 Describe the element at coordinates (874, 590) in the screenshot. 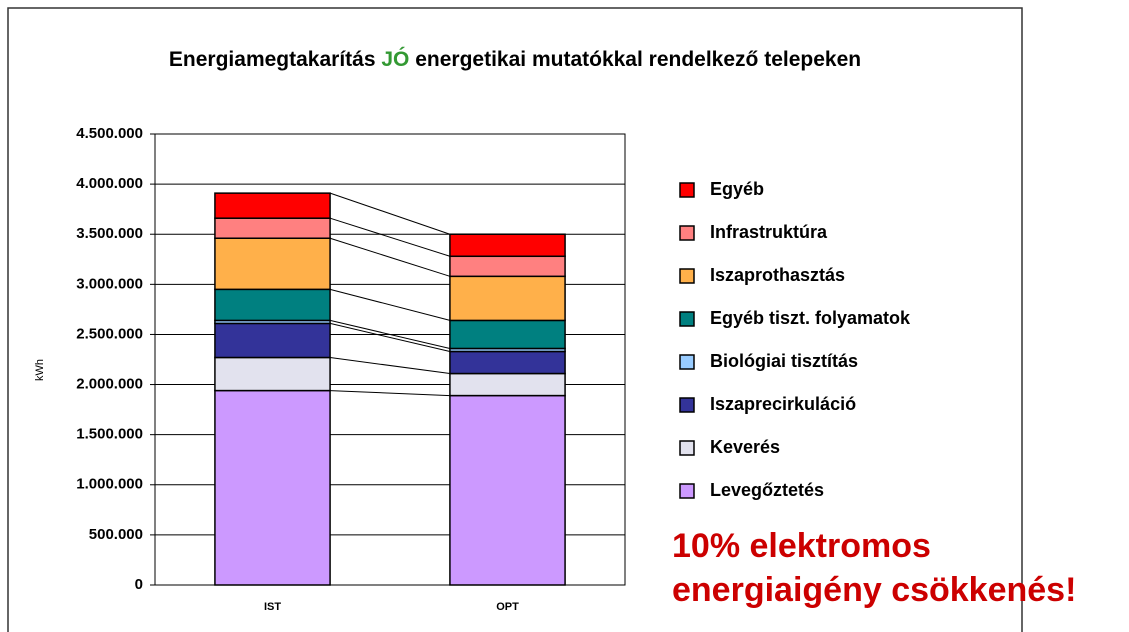

I see `annotation: energiaigény csökkenés!` at that location.